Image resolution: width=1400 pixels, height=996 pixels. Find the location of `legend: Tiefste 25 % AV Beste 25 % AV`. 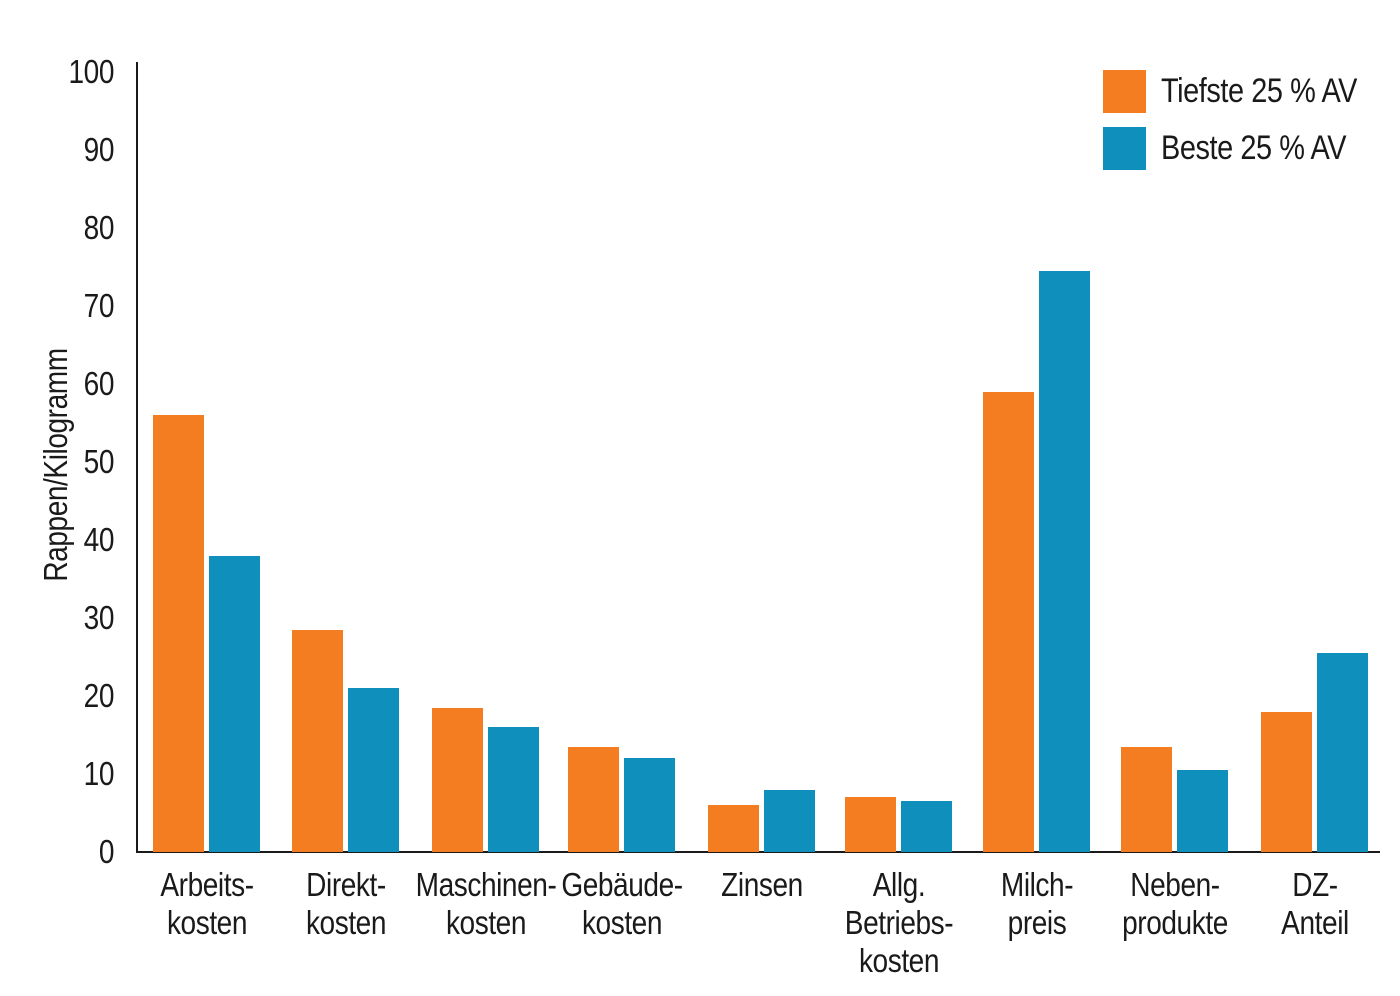

legend: Tiefste 25 % AV Beste 25 % AV is located at coordinates (1247, 127).